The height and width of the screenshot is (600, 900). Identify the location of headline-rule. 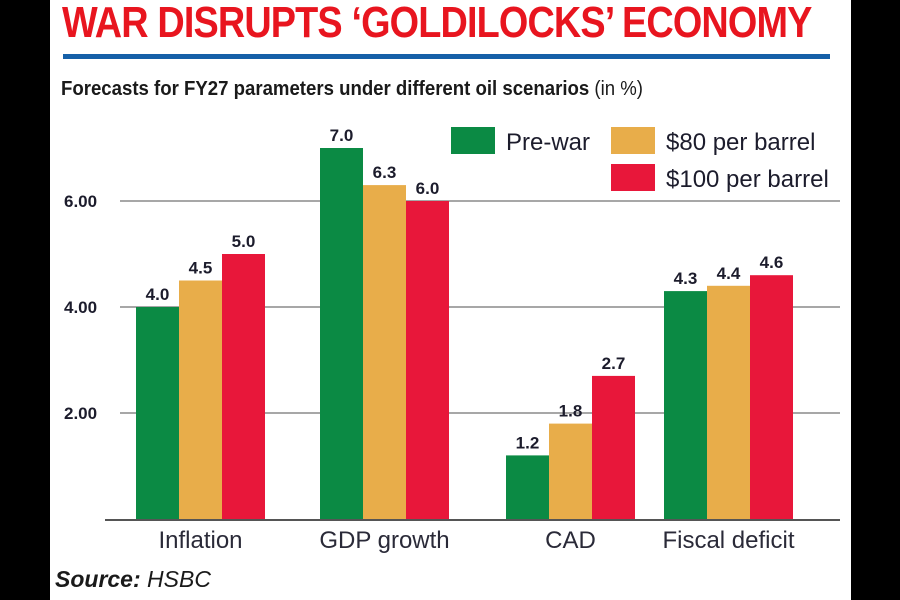
(446, 56).